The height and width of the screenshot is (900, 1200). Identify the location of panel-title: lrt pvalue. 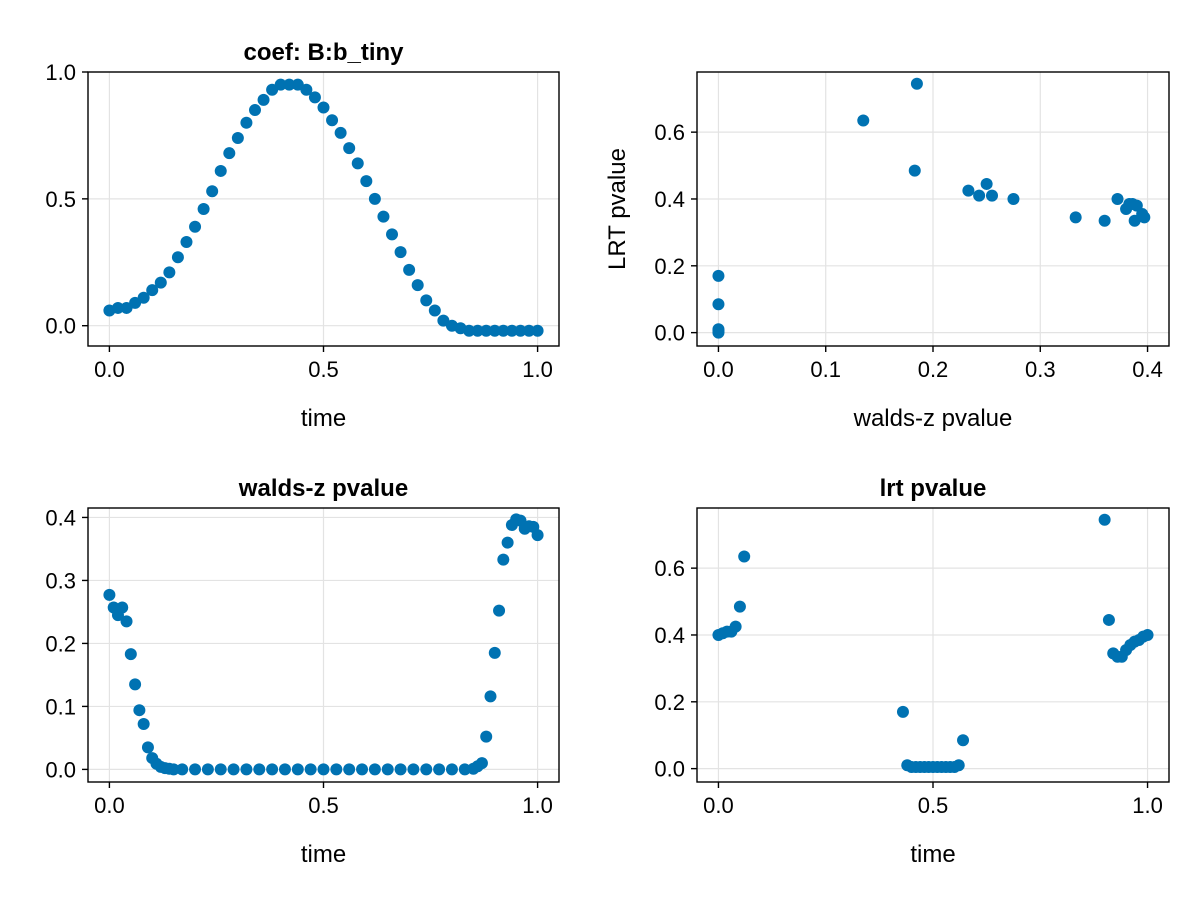
(933, 488).